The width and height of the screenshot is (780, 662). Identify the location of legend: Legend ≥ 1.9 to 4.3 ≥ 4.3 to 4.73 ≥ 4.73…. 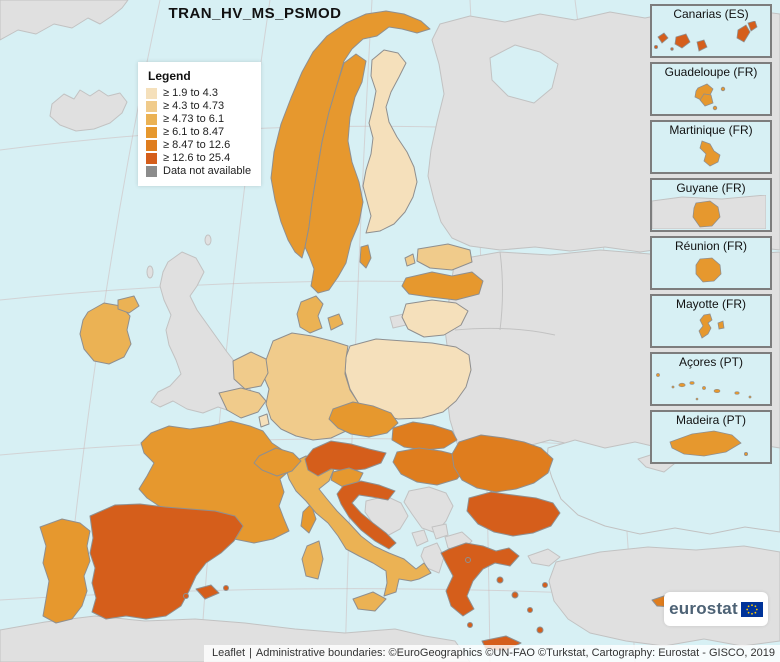
(200, 124).